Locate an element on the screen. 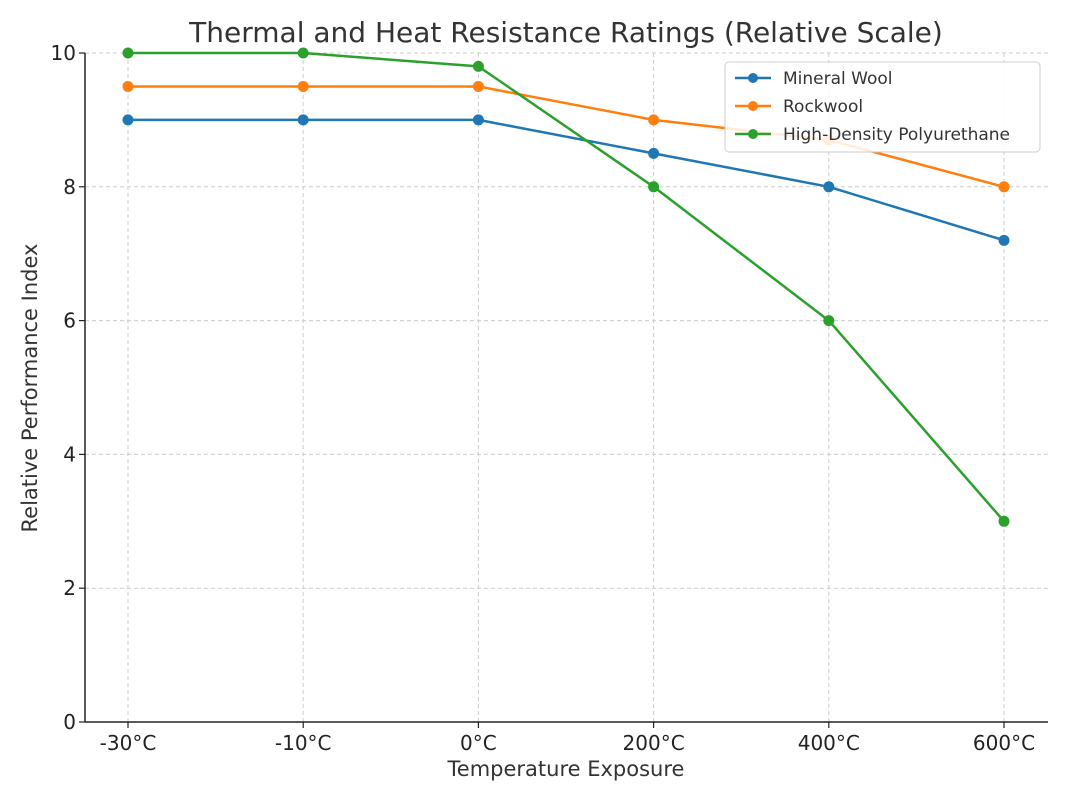 This screenshot has width=1068, height=800. legend-item: Mineral Wool is located at coordinates (814, 79).